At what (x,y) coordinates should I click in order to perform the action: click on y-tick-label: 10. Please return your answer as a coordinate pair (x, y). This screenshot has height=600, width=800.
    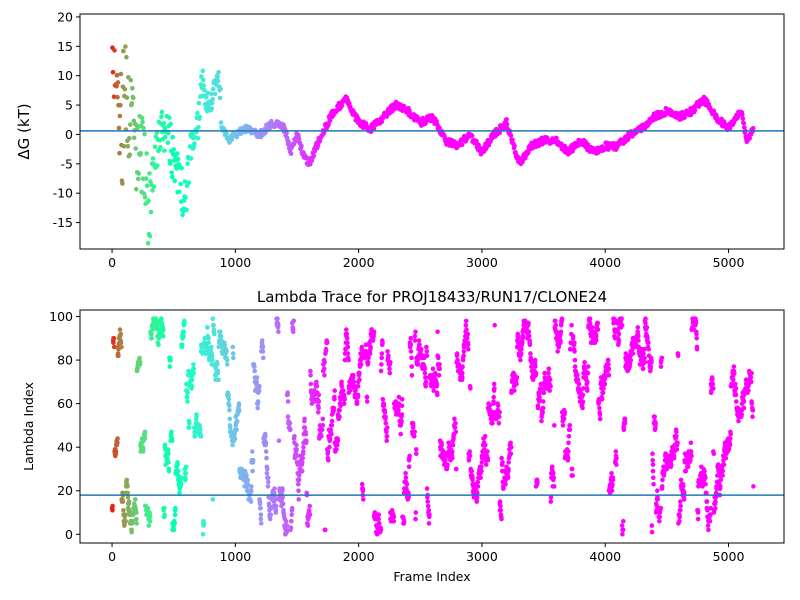
    Looking at the image, I should click on (65, 75).